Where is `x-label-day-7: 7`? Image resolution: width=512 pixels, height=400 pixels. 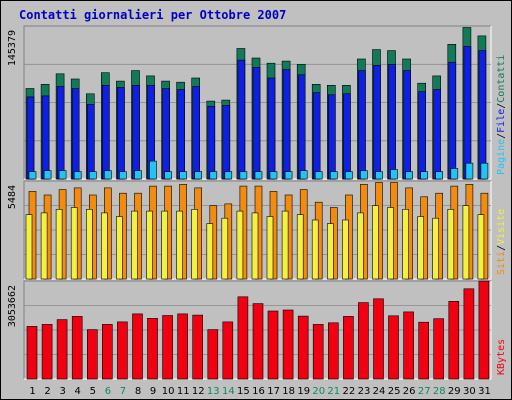
x-label-day-7: 7 is located at coordinates (123, 391).